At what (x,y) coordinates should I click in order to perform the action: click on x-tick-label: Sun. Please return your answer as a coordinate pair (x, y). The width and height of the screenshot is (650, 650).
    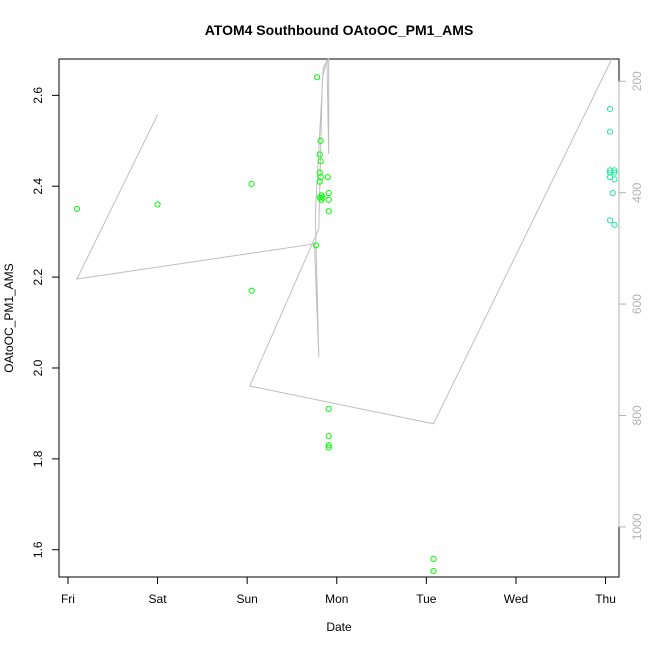
    Looking at the image, I should click on (246, 599).